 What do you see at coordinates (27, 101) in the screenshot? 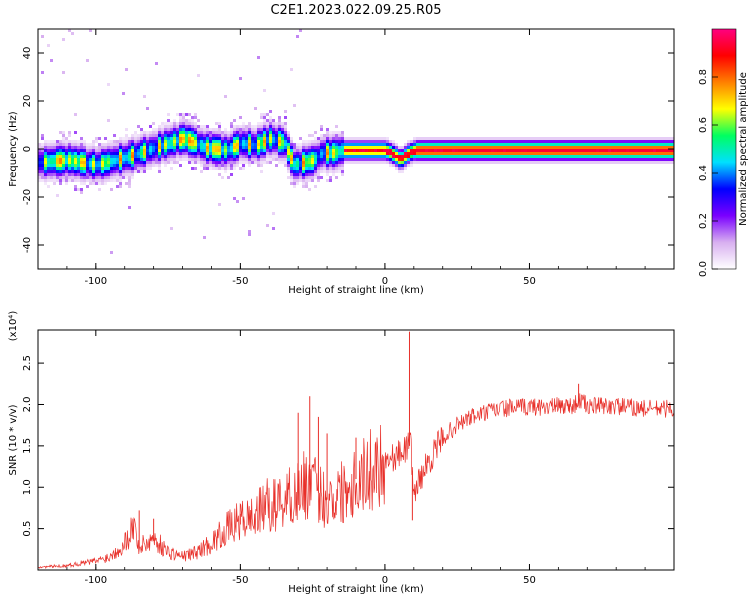
I see `y-tick-label: 20` at bounding box center [27, 101].